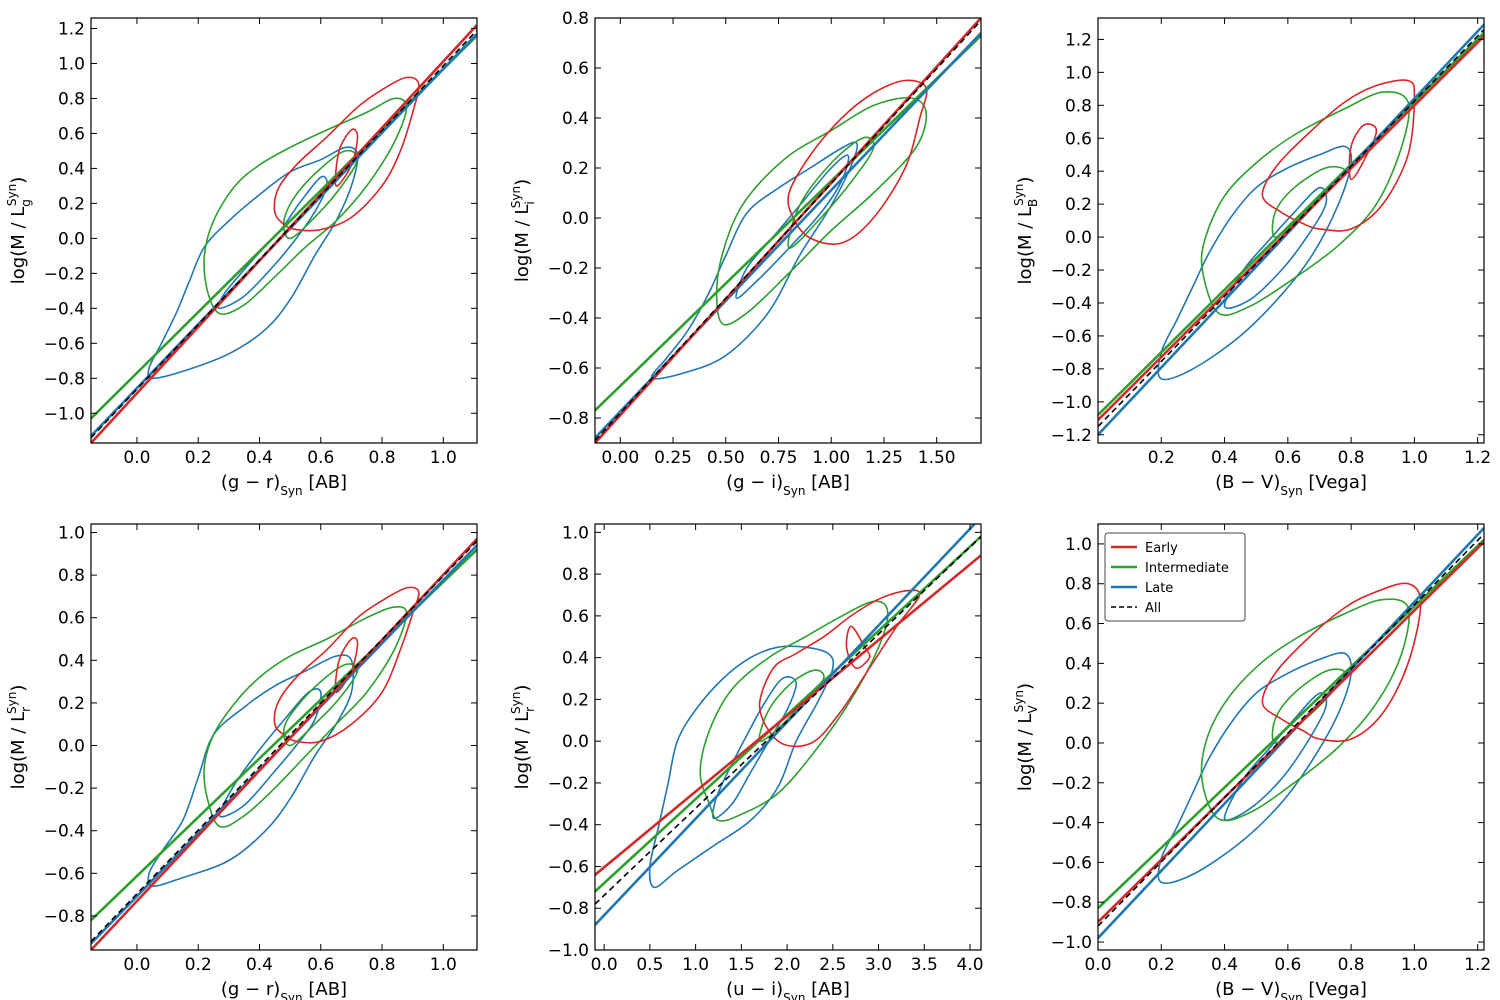 This screenshot has width=1500, height=1000. I want to click on x-tick-label: 0.8, so click(1351, 965).